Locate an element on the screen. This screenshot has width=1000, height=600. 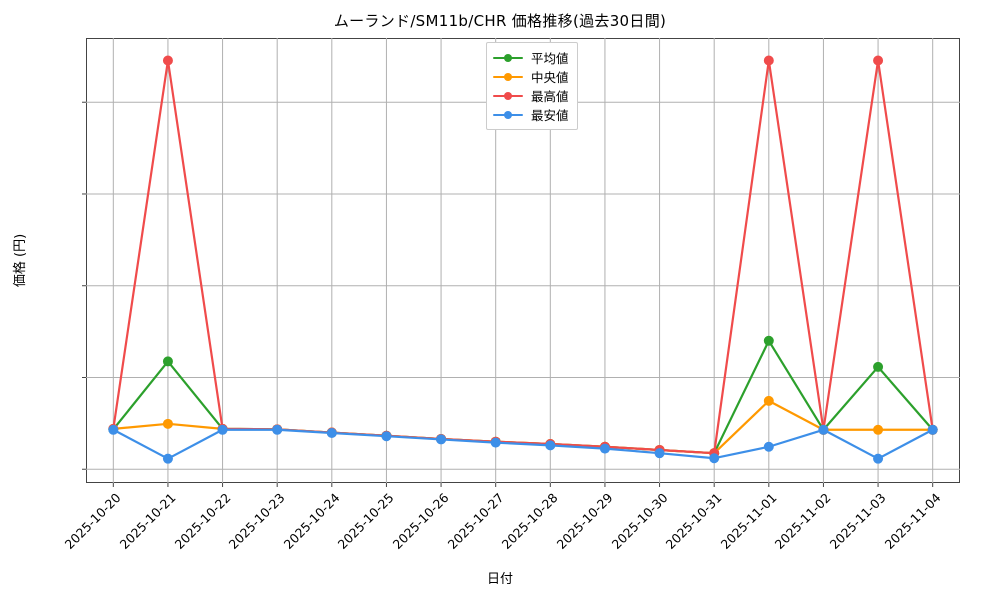
y-axis-label: 価格 (円) is located at coordinates (19, 260).